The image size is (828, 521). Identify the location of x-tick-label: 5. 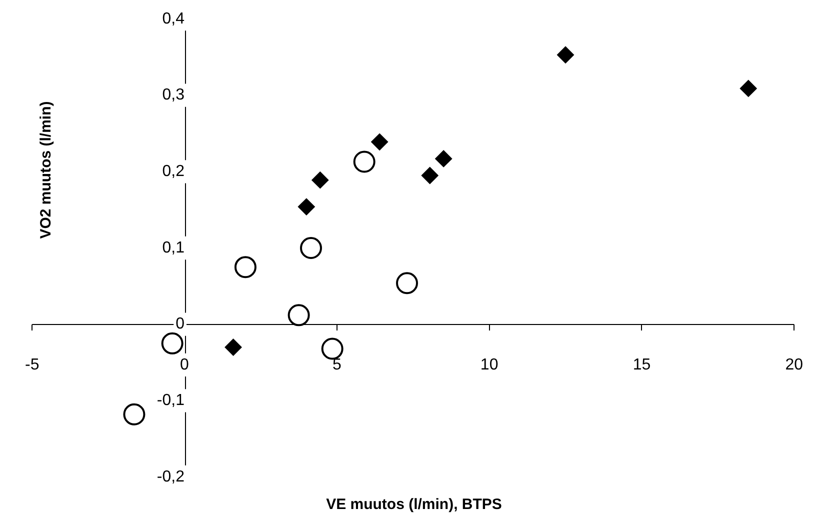
(337, 365).